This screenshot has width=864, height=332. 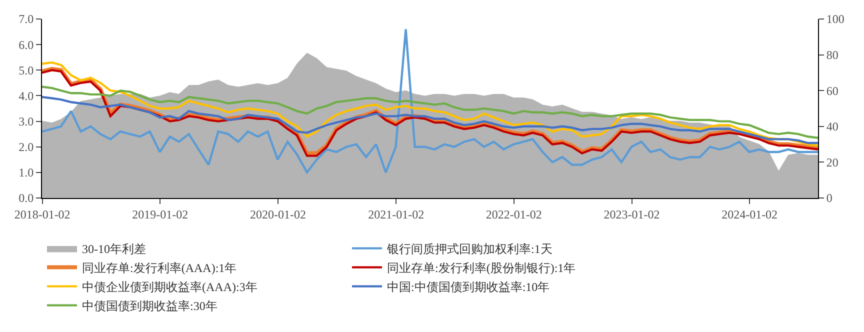 I want to click on x-tick-label: 2020-01-02, so click(x=278, y=214).